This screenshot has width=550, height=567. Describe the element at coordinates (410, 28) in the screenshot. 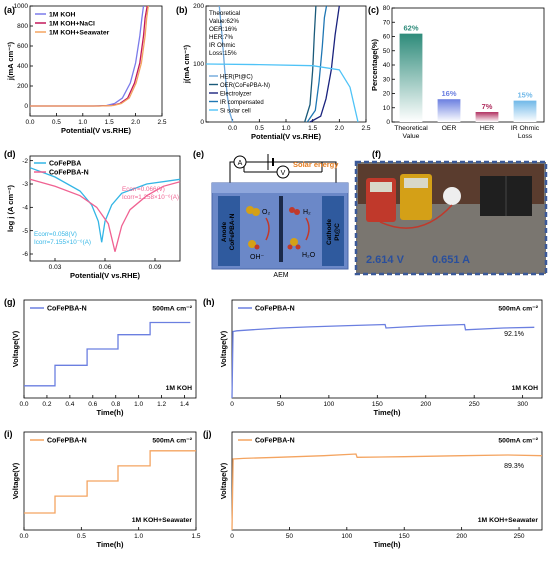

I see `bar-value-label: 62%` at that location.